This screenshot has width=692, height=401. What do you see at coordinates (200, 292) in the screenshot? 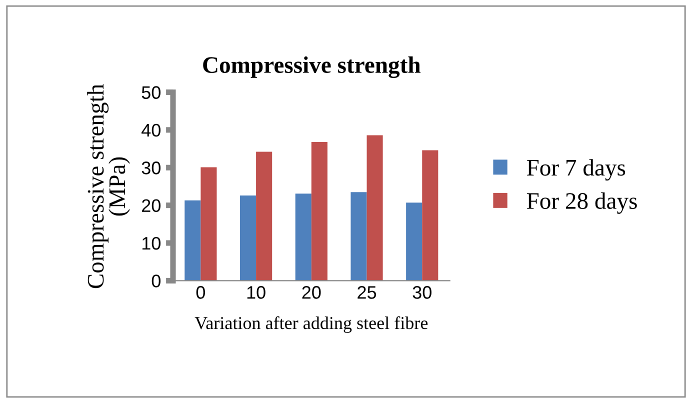
I see `x-tick-label: 0` at bounding box center [200, 292].